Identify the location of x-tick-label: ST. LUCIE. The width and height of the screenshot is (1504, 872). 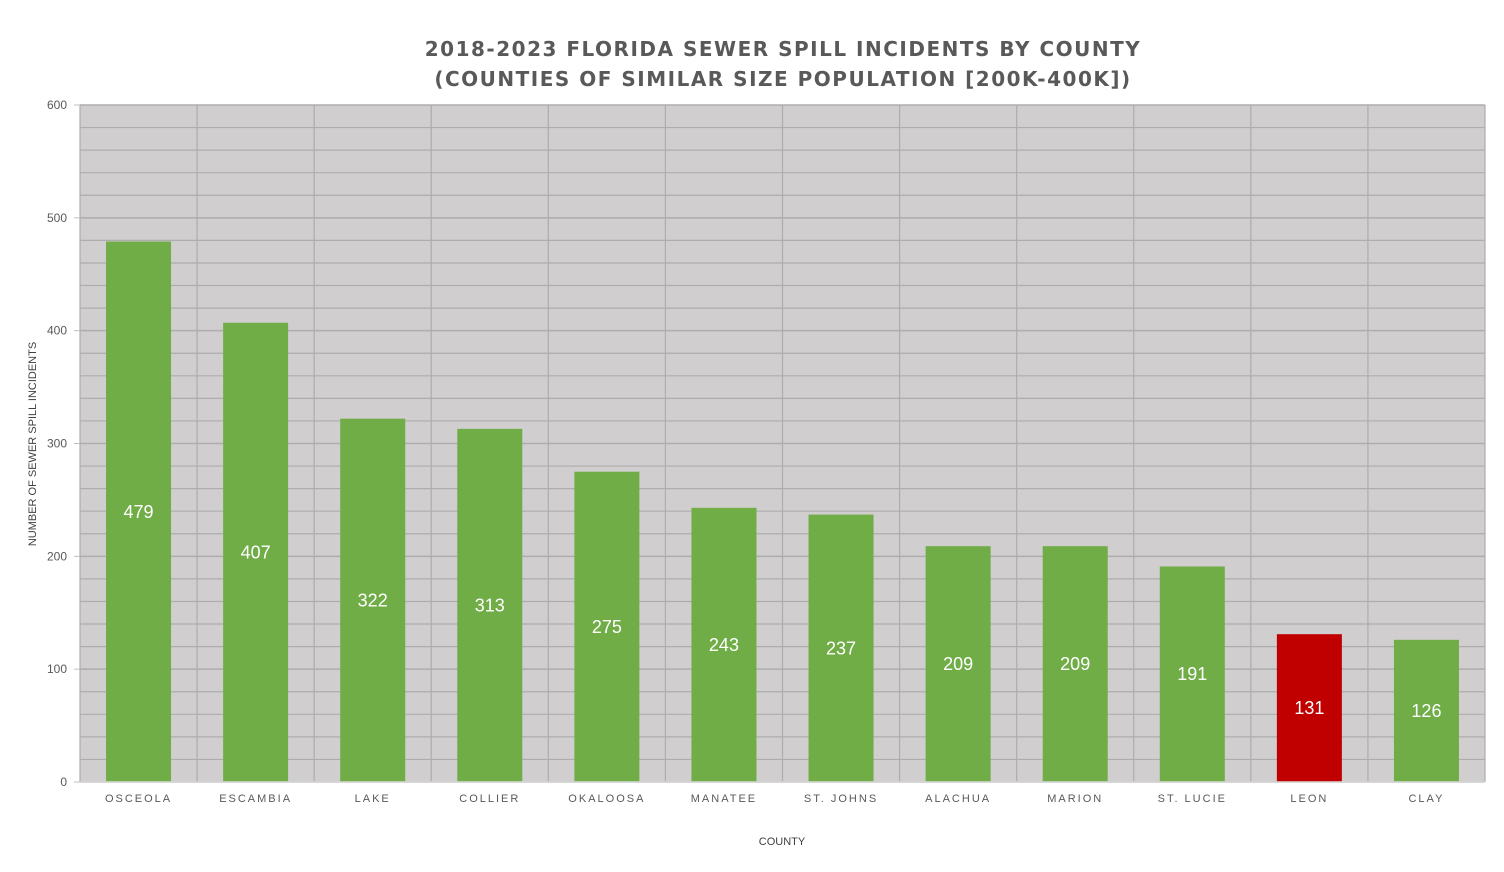
(1192, 799).